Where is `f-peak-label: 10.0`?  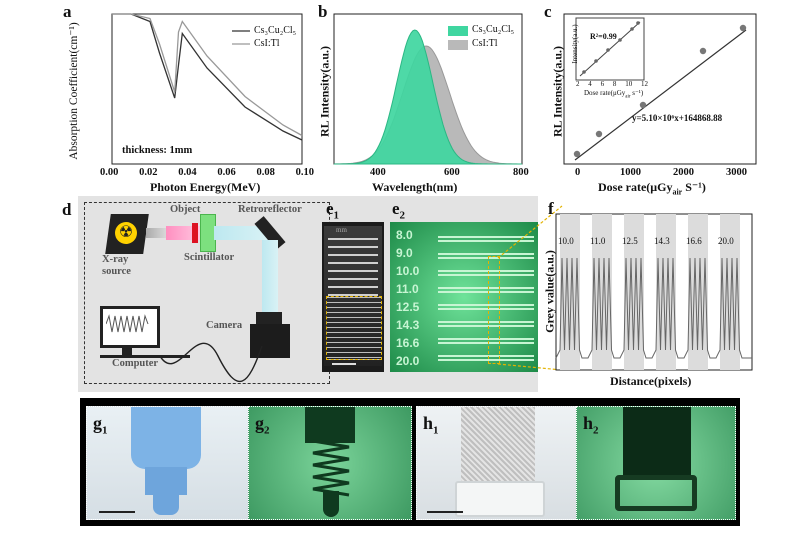 f-peak-label: 10.0 is located at coordinates (566, 241).